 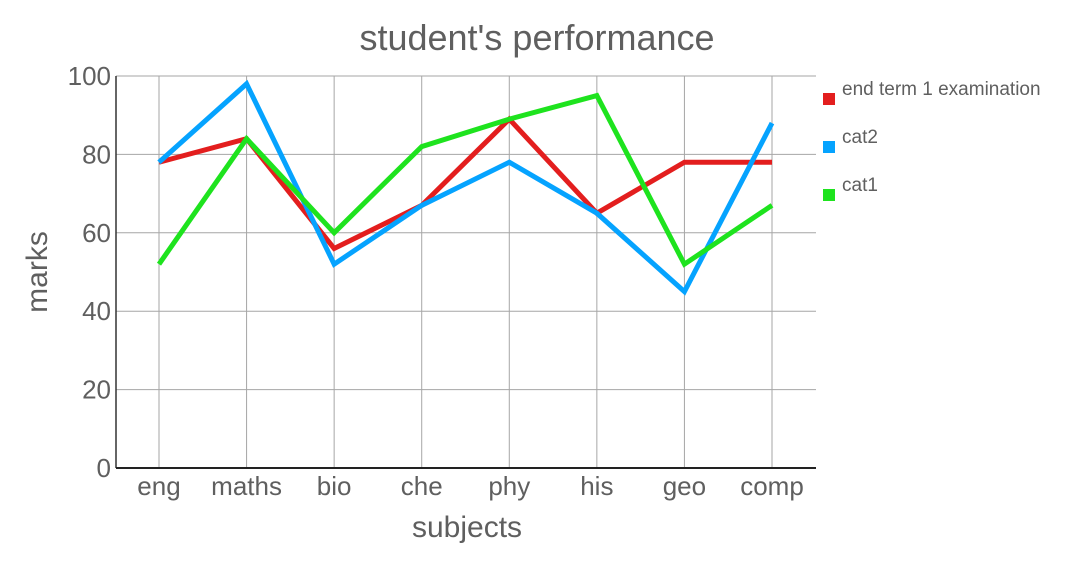 What do you see at coordinates (470, 486) in the screenshot?
I see `x-axis-ticks: eng maths bio che phy his geo comp` at bounding box center [470, 486].